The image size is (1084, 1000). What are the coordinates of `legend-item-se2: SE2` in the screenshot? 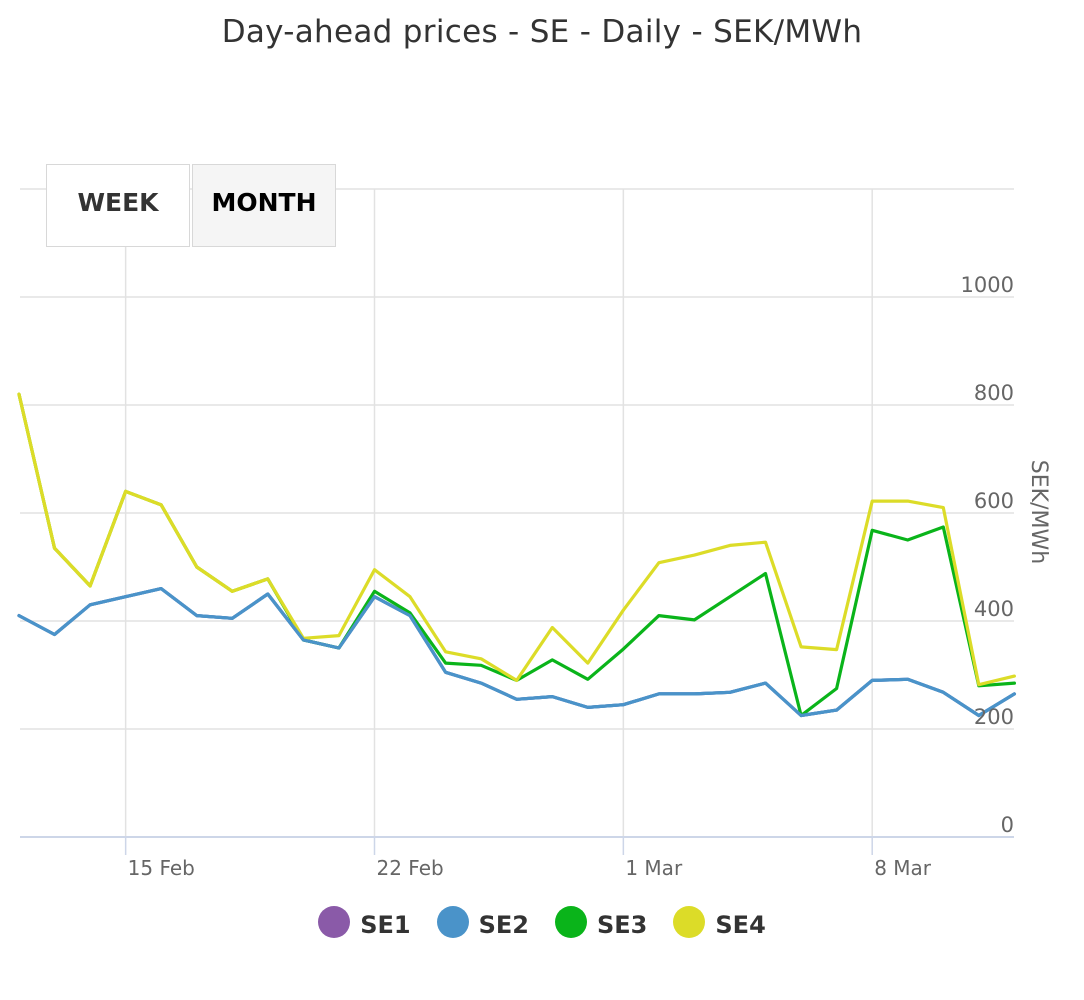 It's located at (482, 922).